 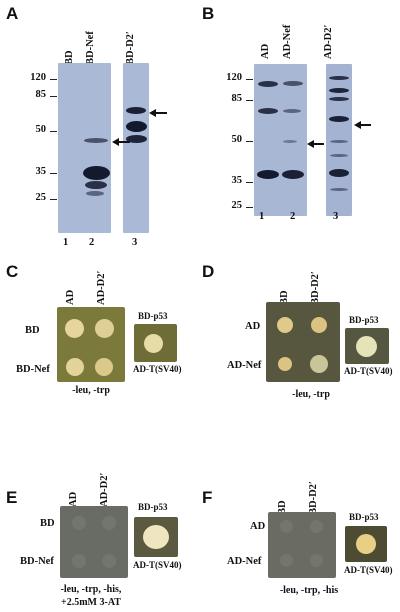 What do you see at coordinates (208, 13) in the screenshot?
I see `panel-label-b: B` at bounding box center [208, 13].